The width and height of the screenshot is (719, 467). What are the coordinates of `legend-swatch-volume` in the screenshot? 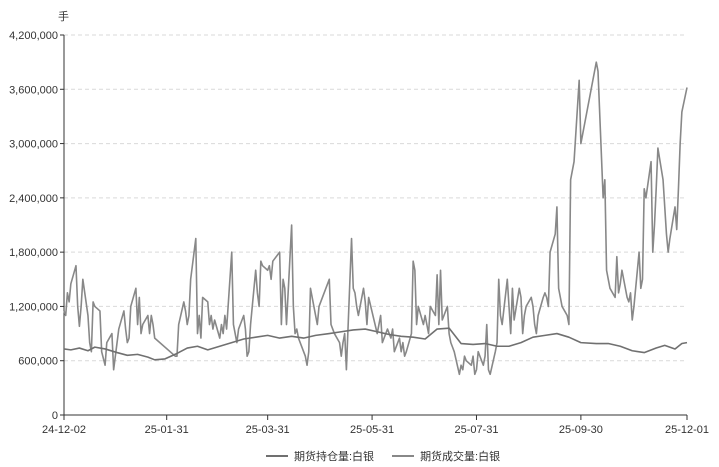 It's located at (403, 456).